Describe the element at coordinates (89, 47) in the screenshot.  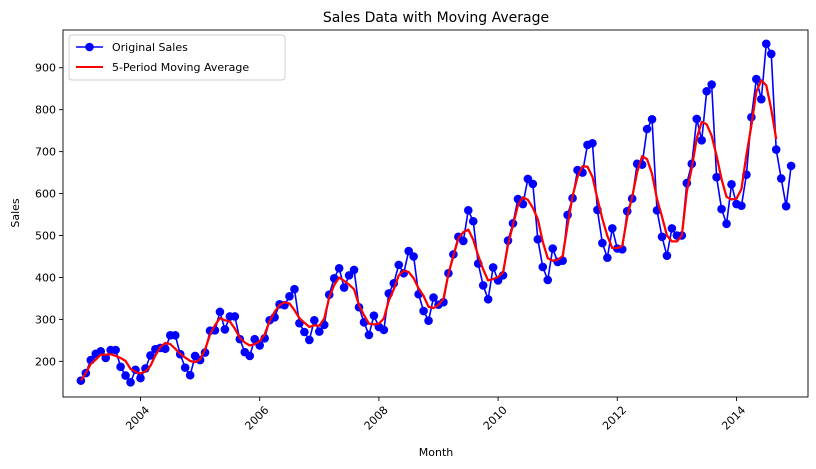
I see `legend-original-sales-marker` at that location.